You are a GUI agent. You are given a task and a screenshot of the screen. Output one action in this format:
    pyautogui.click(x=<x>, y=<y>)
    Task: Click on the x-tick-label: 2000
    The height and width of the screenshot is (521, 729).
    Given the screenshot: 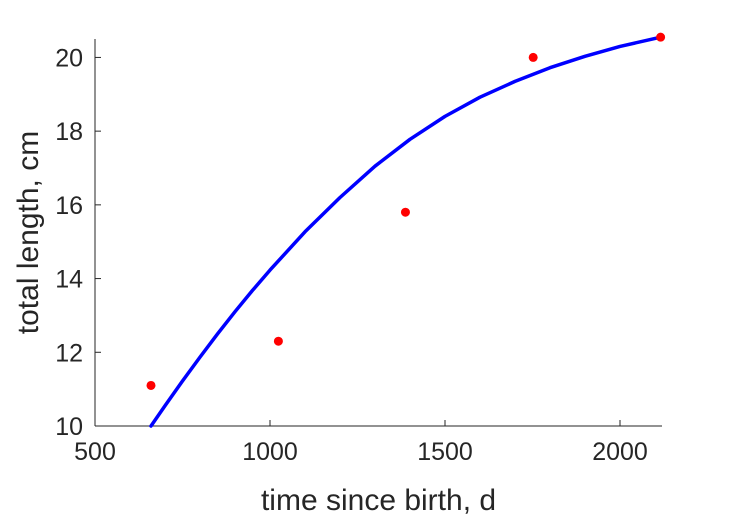 What is the action you would take?
    pyautogui.click(x=620, y=452)
    